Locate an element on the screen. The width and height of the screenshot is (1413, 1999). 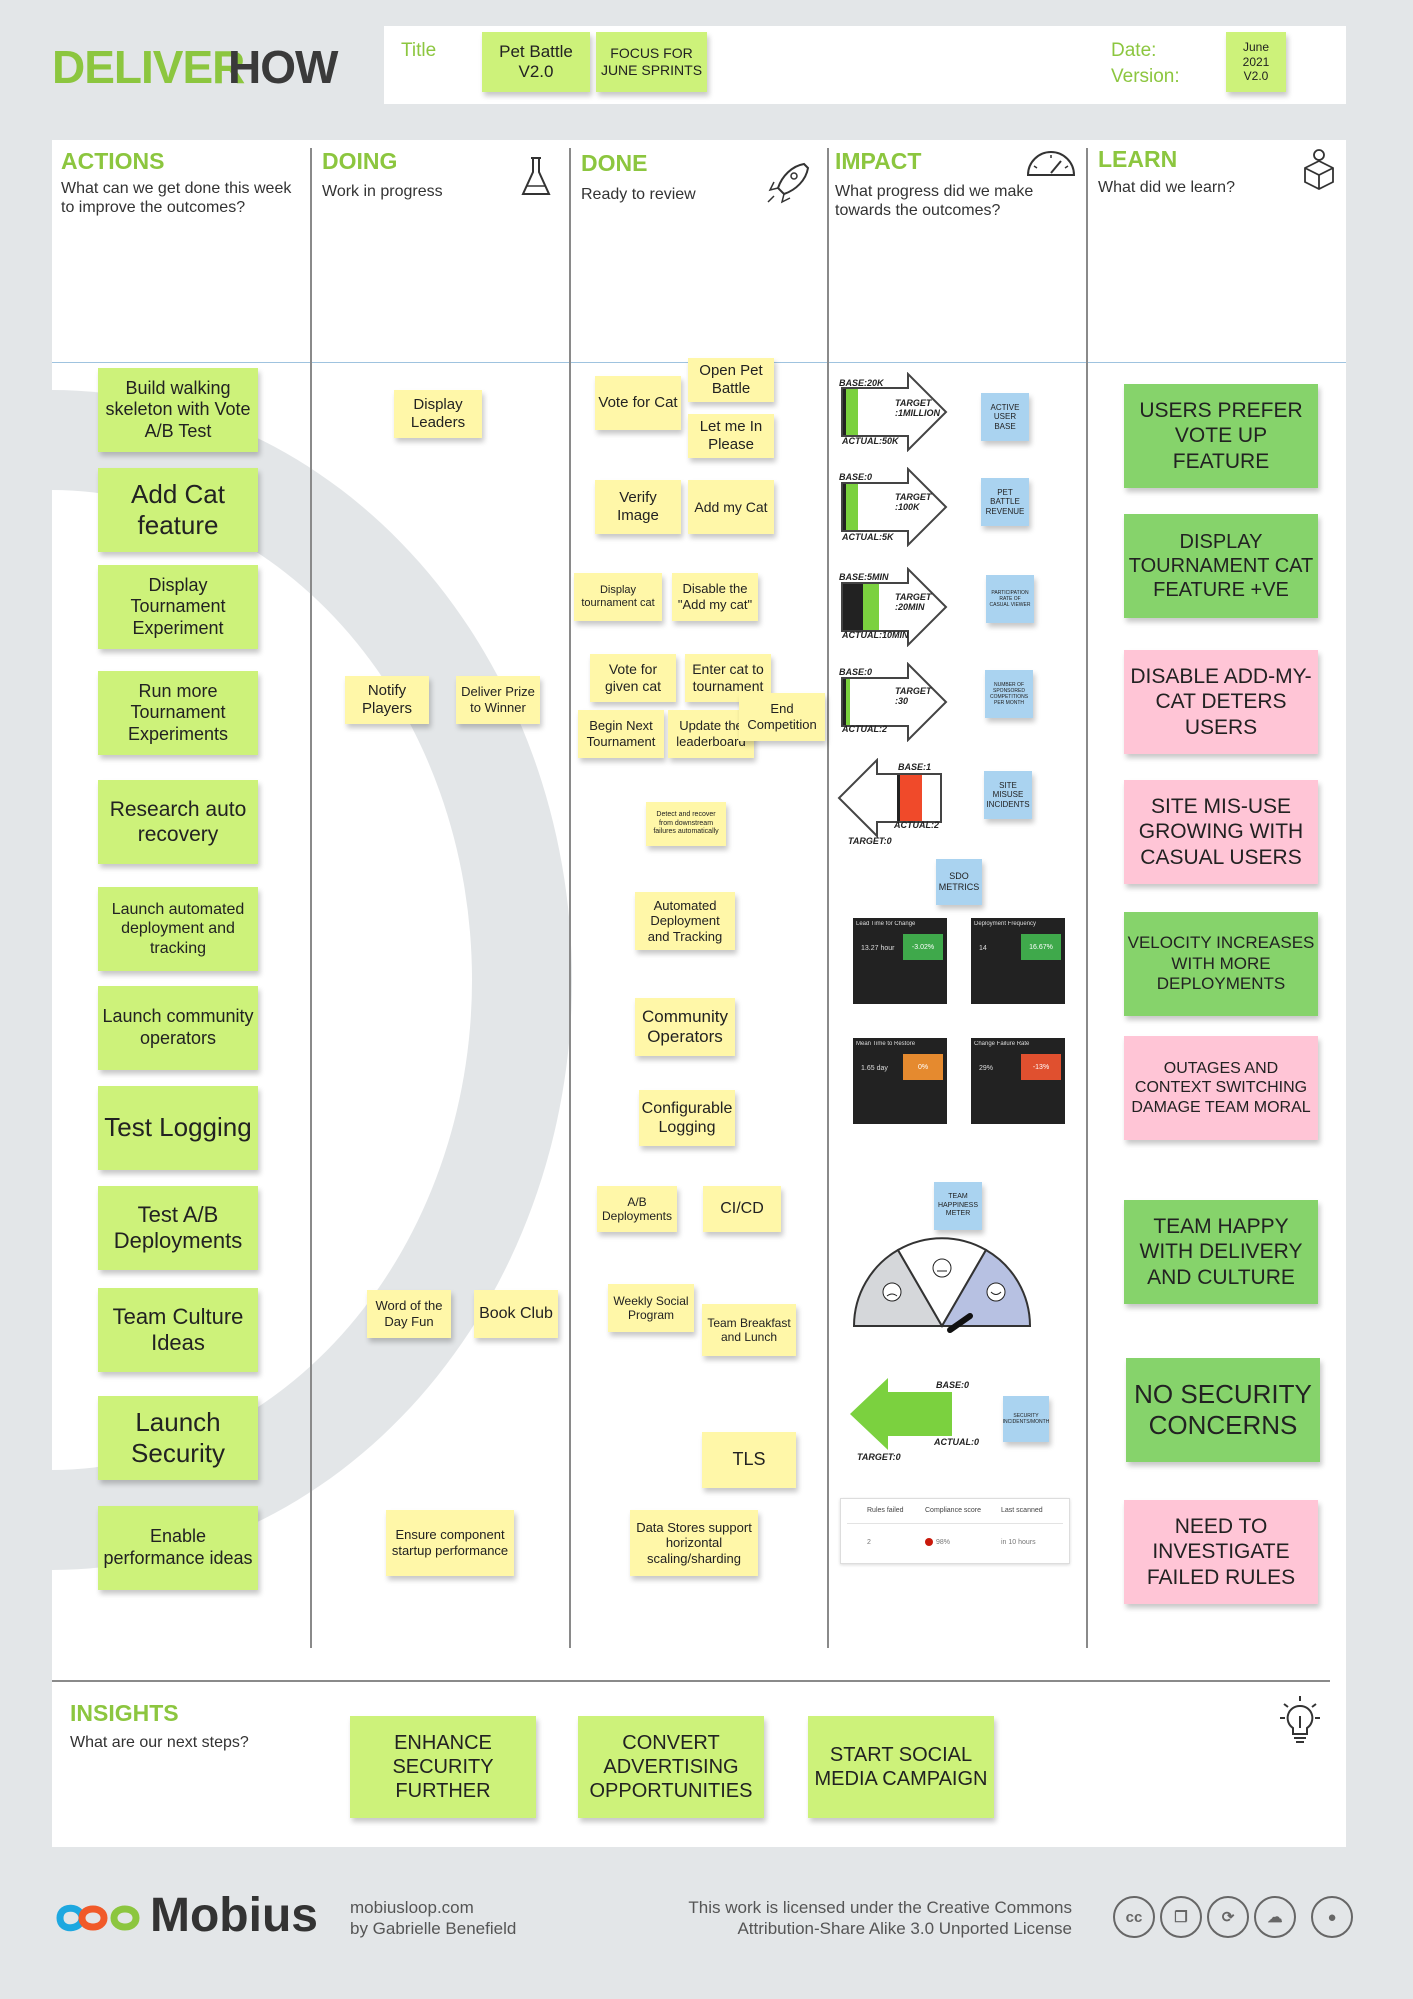
doing-note: Word of the Day Fun is located at coordinates (409, 1314).